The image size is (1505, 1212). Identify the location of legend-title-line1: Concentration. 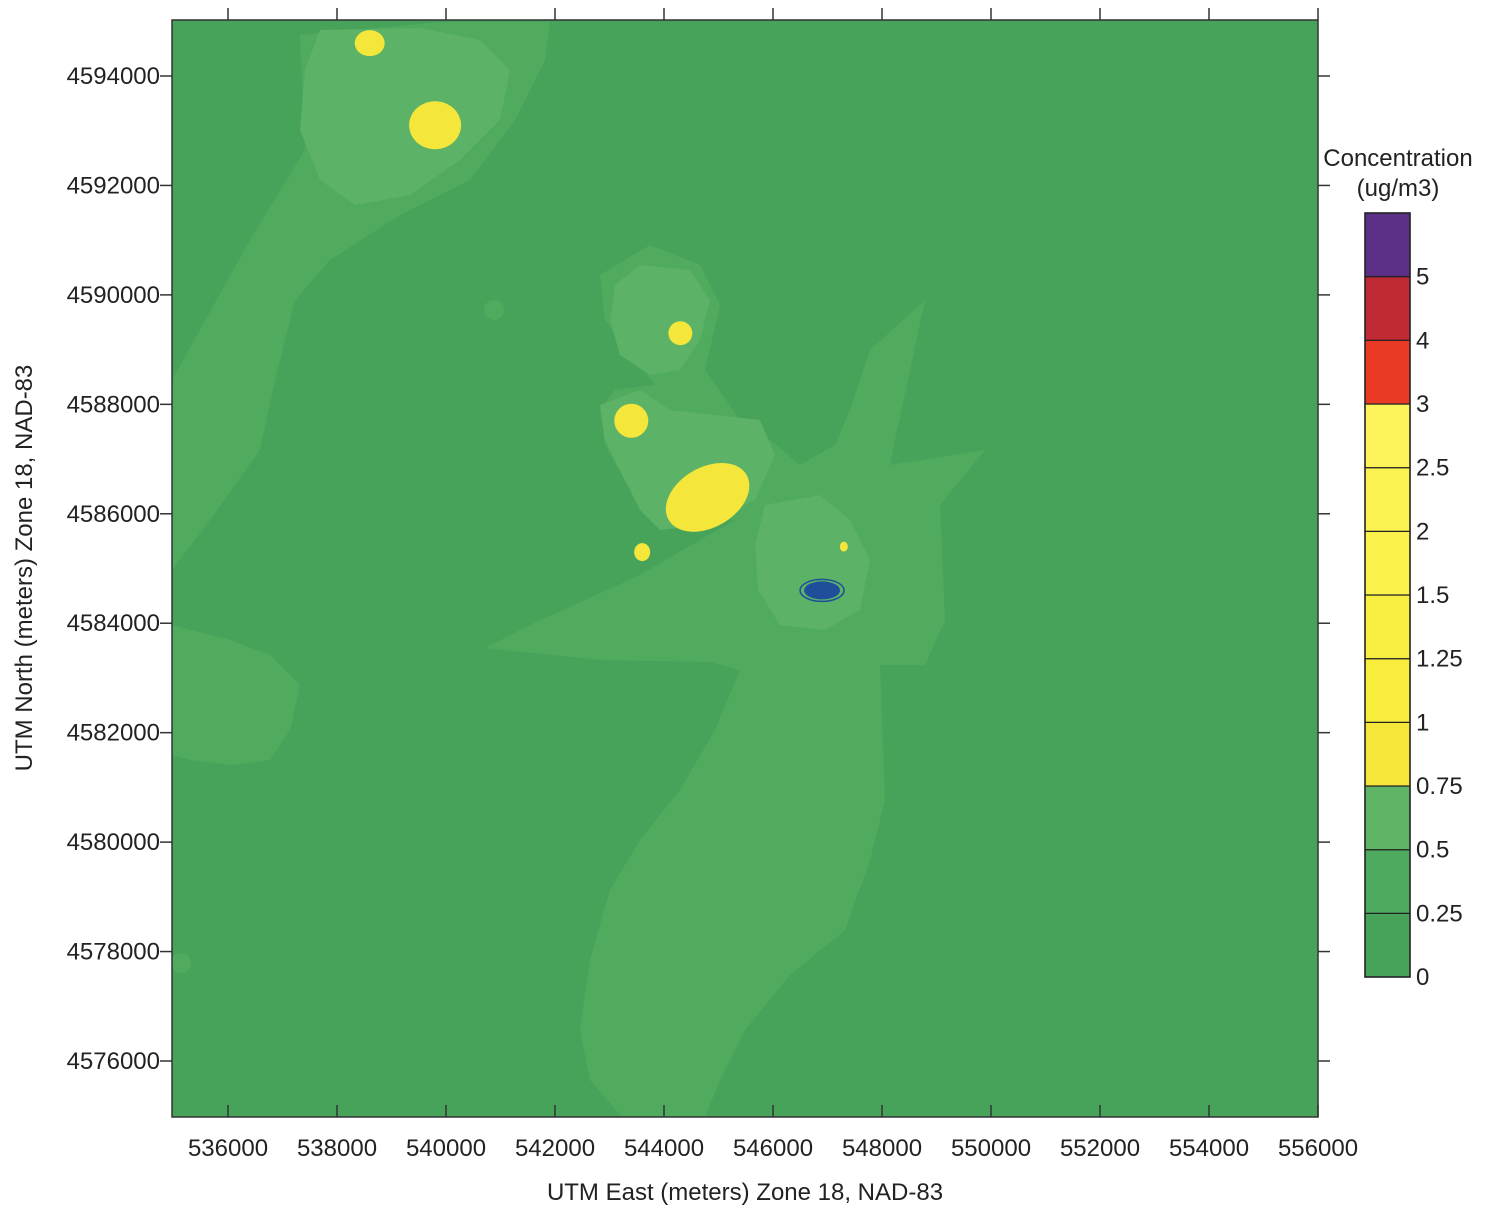
(1397, 158).